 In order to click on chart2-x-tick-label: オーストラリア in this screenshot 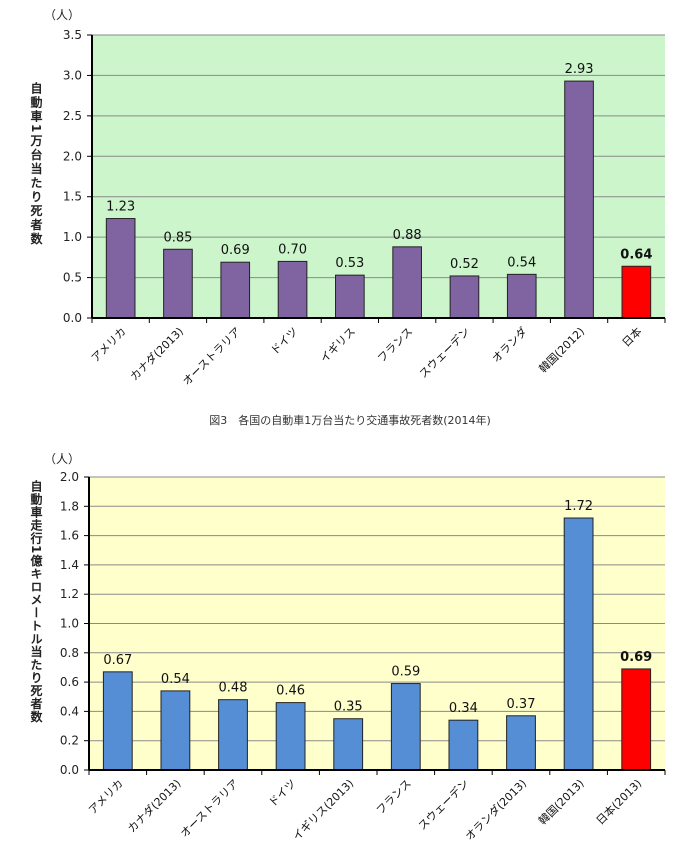, I will do `click(209, 808)`.